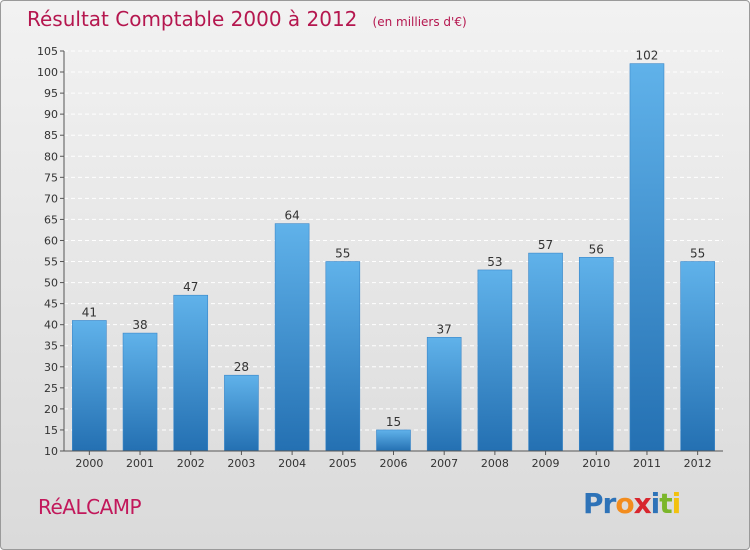 This screenshot has width=750, height=550. I want to click on y-tick-label: 45, so click(51, 304).